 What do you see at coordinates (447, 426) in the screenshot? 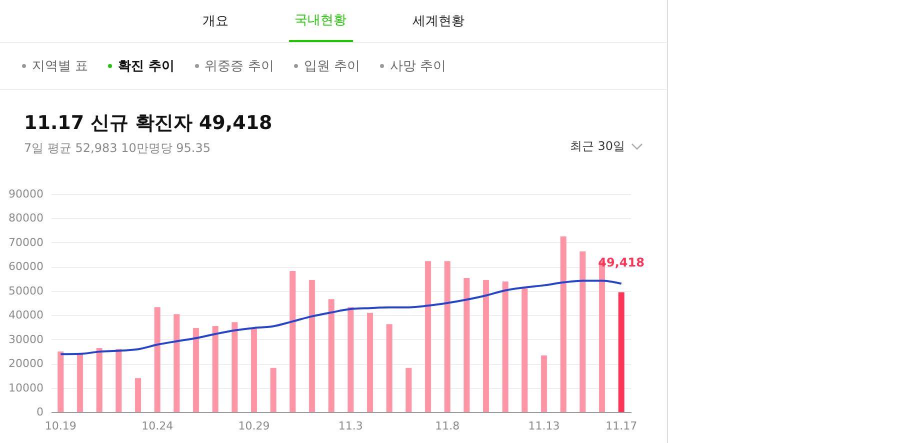
I see `x-tick-label: 11.8` at bounding box center [447, 426].